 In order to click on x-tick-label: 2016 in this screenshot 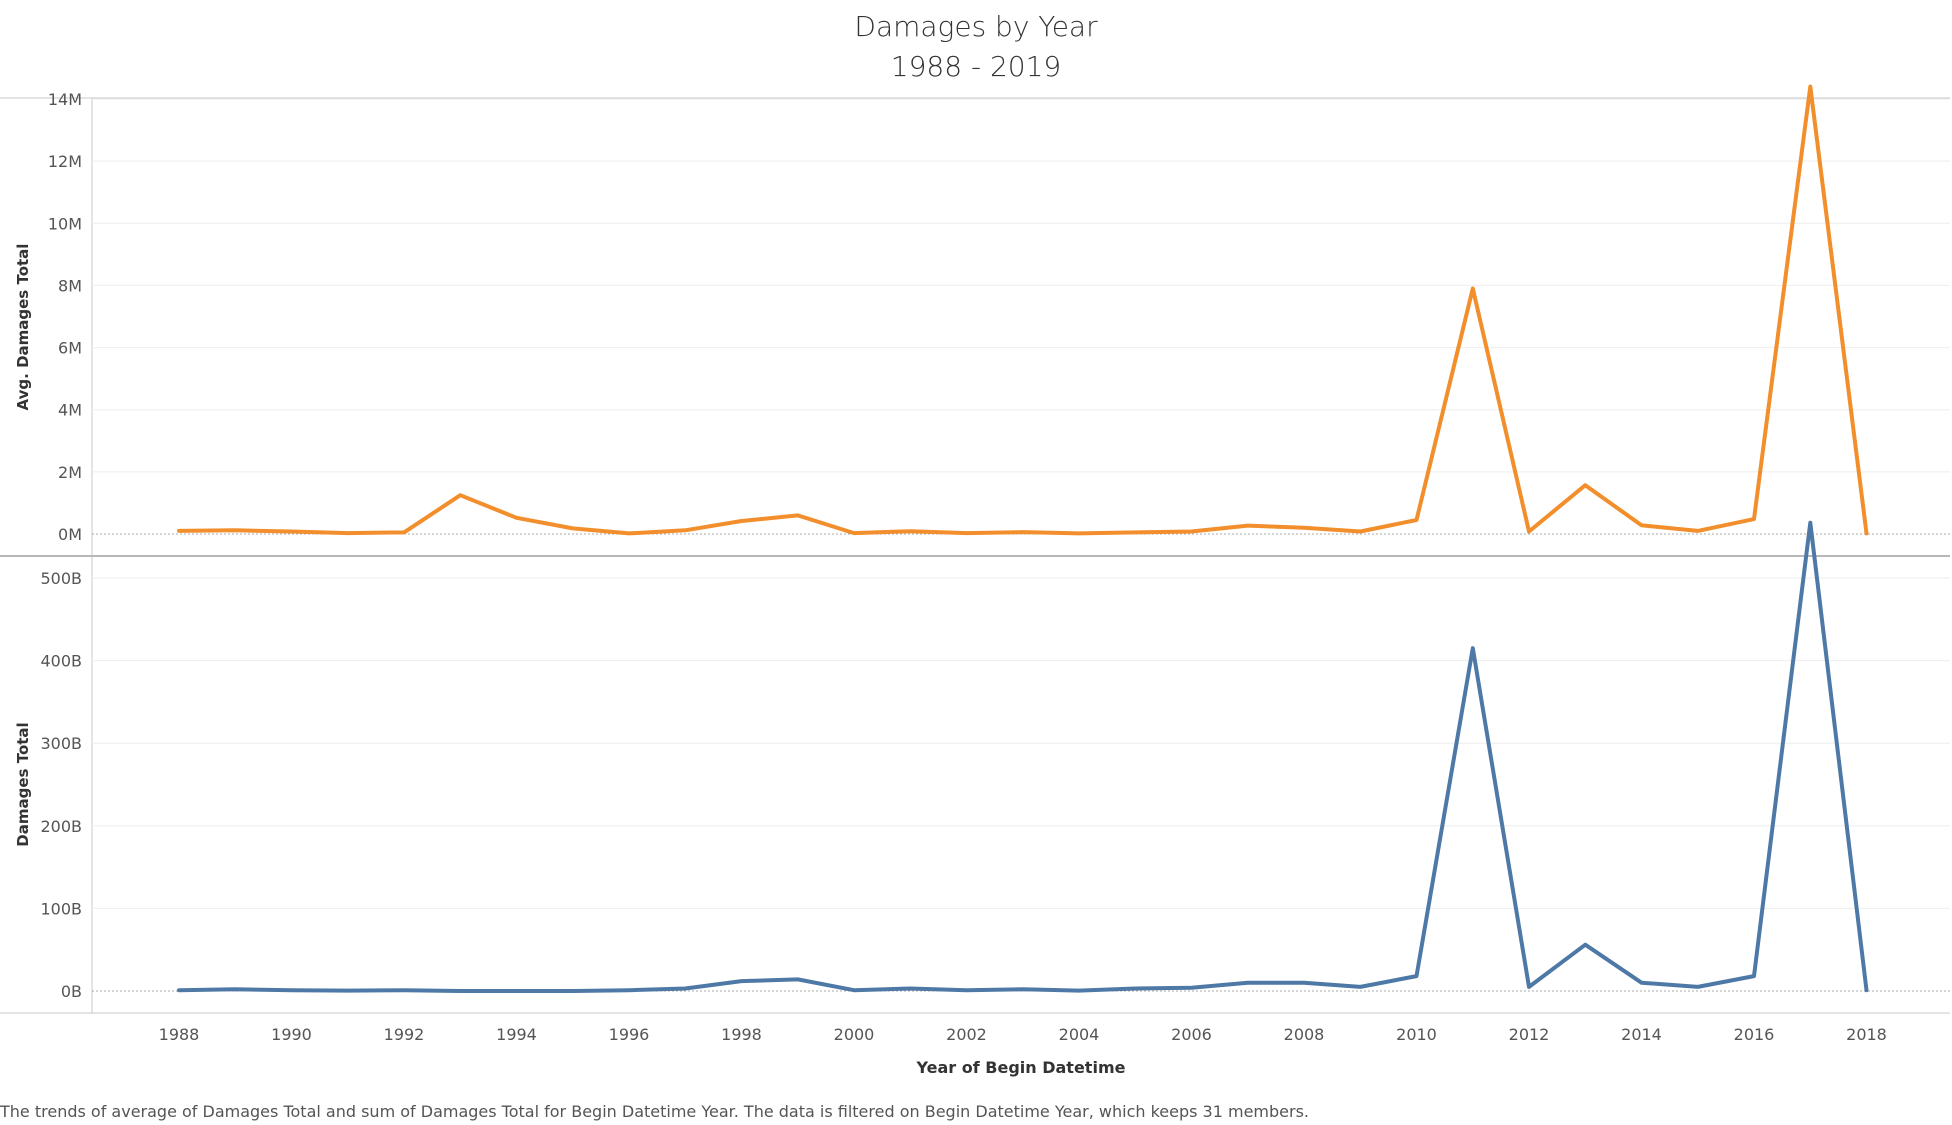, I will do `click(1754, 1034)`.